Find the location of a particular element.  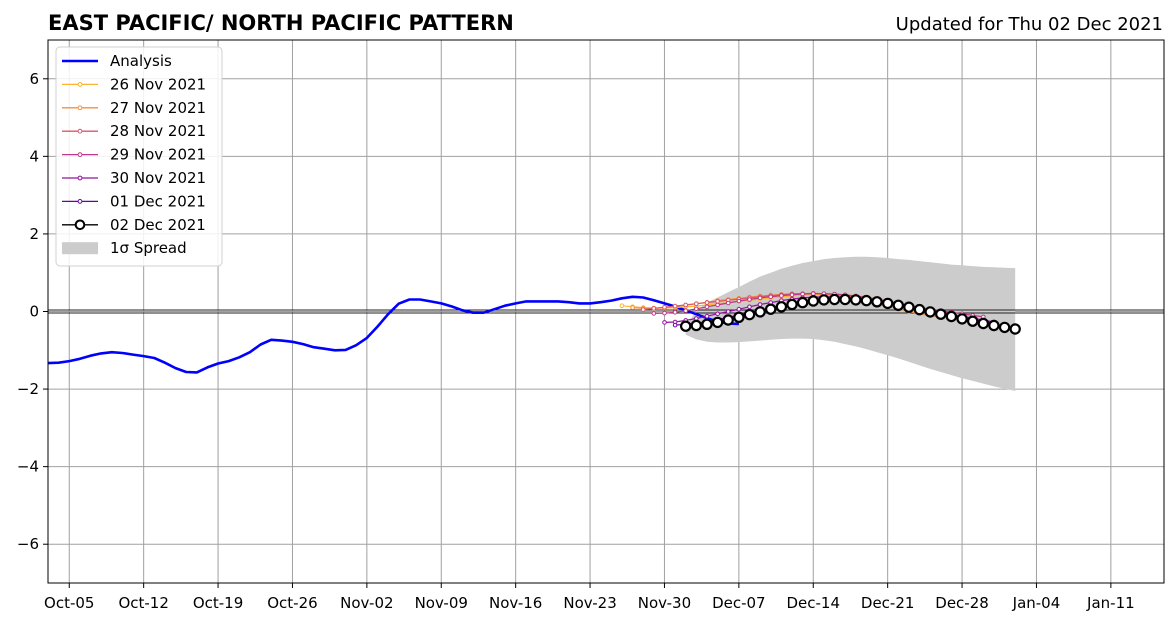

analysis-line is located at coordinates (393, 334).